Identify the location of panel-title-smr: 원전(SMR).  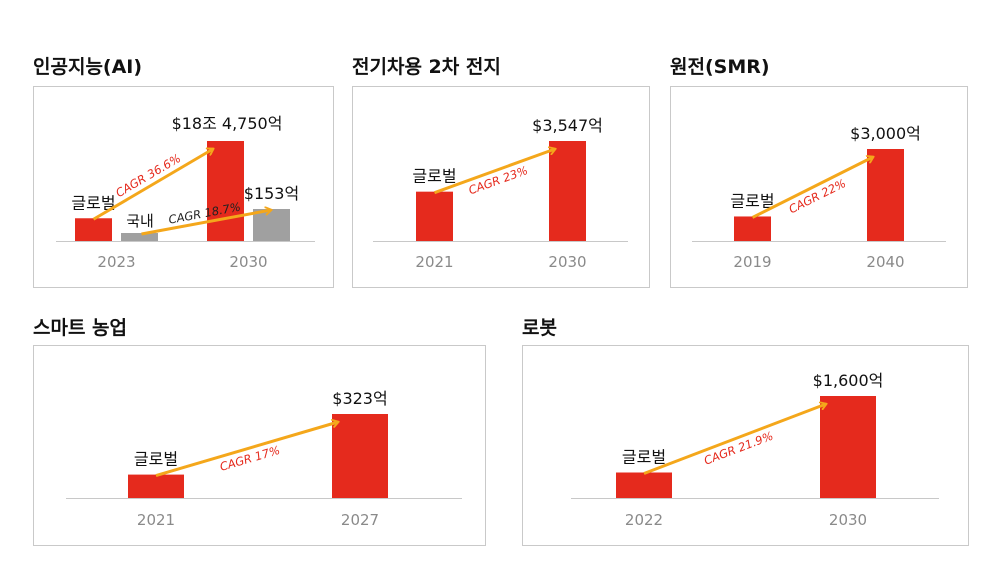
(720, 67).